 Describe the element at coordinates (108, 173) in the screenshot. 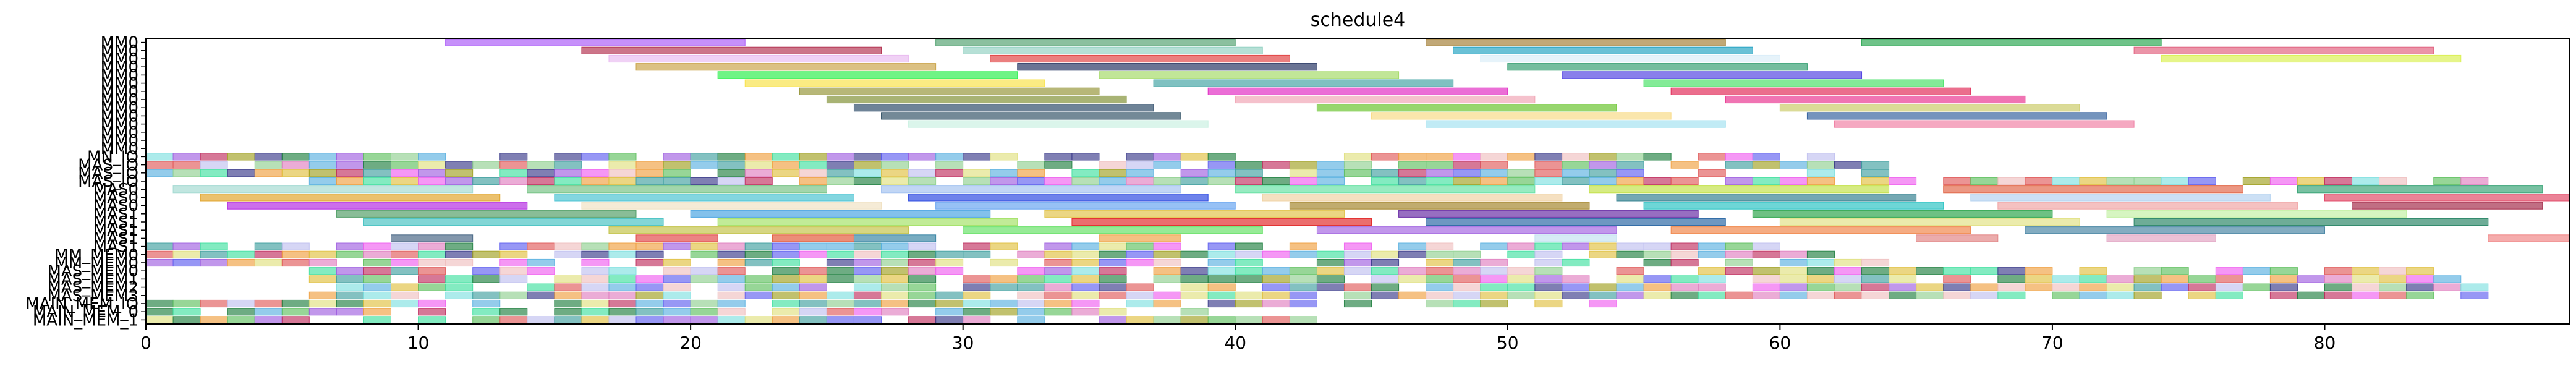

I see `y-tick-label: MAS_IO` at that location.